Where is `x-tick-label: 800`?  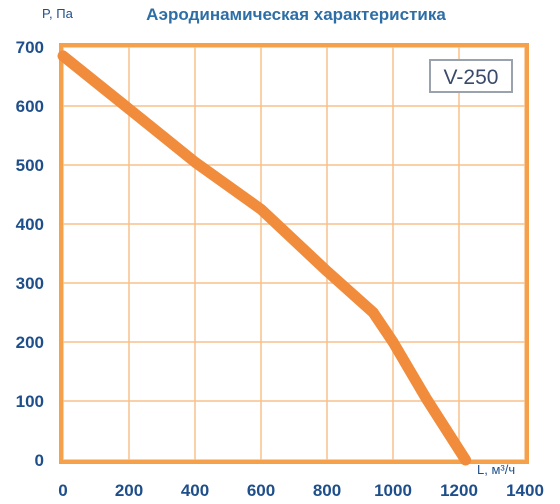
x-tick-label: 800 is located at coordinates (327, 490).